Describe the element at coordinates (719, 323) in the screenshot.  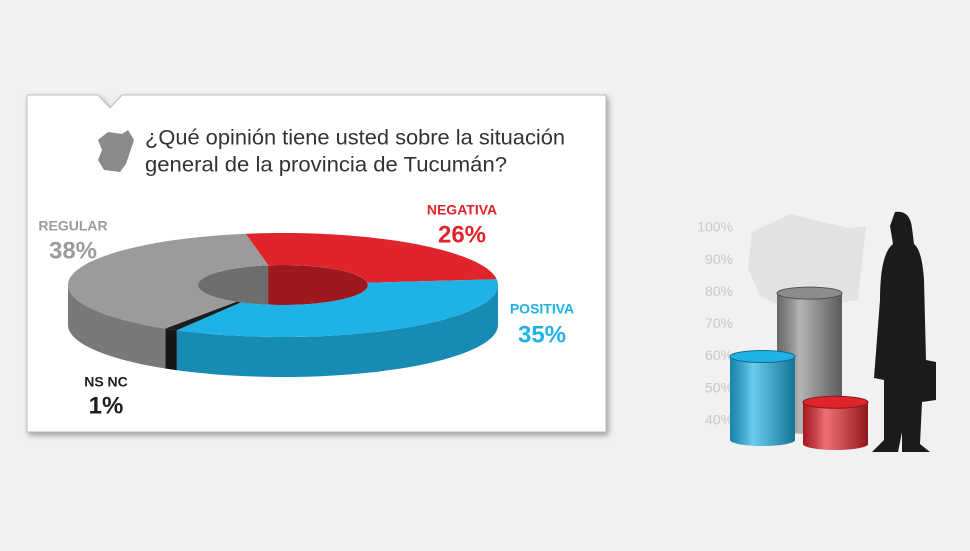
I see `y-tick-label: 70%` at that location.